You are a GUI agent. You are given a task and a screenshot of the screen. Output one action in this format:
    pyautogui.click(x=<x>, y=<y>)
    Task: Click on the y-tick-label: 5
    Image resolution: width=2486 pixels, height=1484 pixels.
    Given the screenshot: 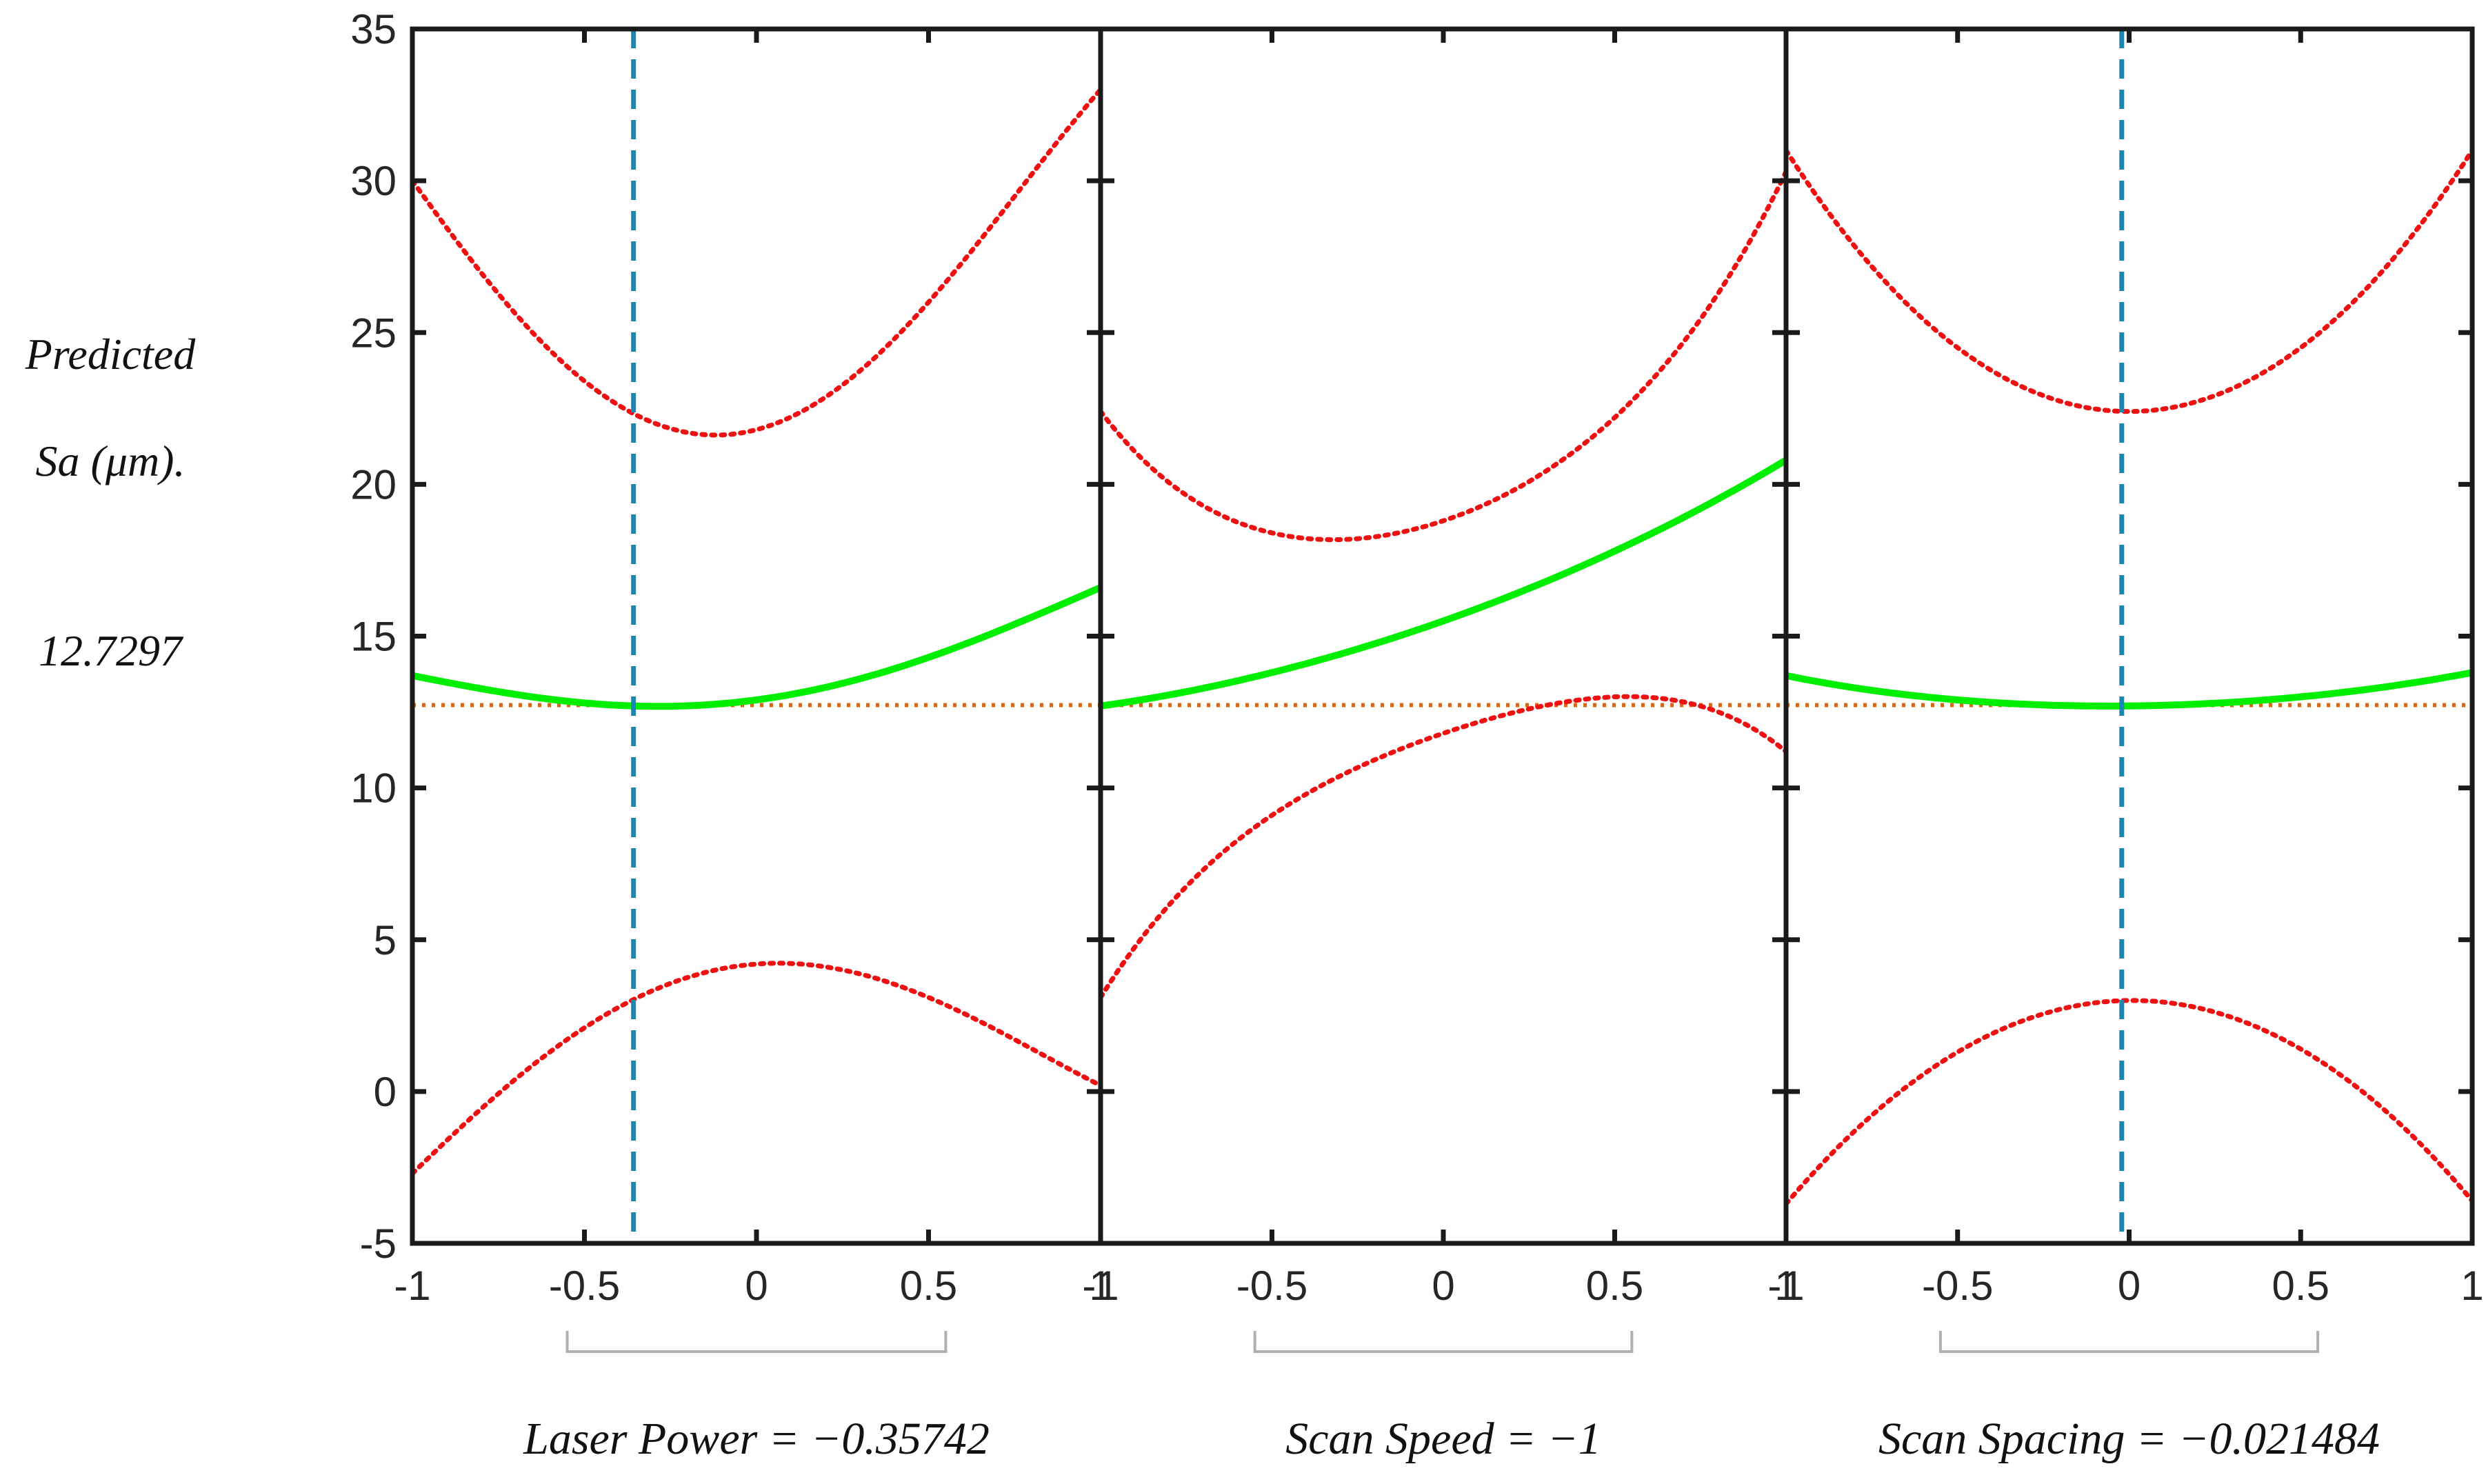 What is the action you would take?
    pyautogui.click(x=385, y=940)
    